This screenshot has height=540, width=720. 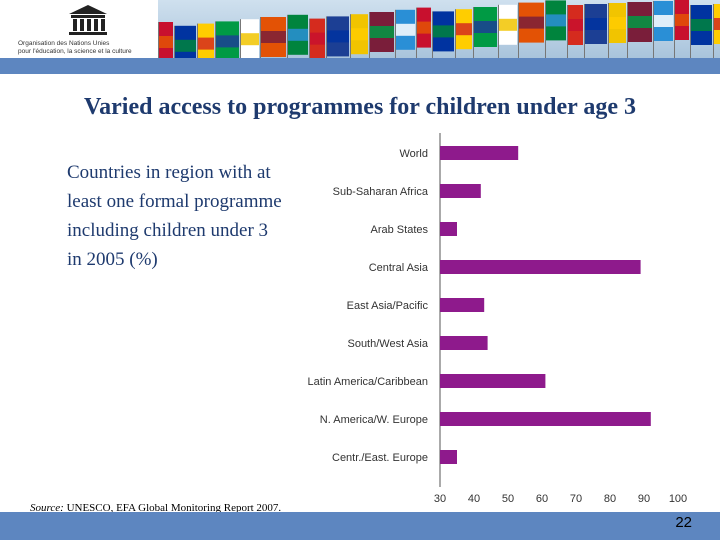 What do you see at coordinates (576, 499) in the screenshot?
I see `x-tick-label: 70` at bounding box center [576, 499].